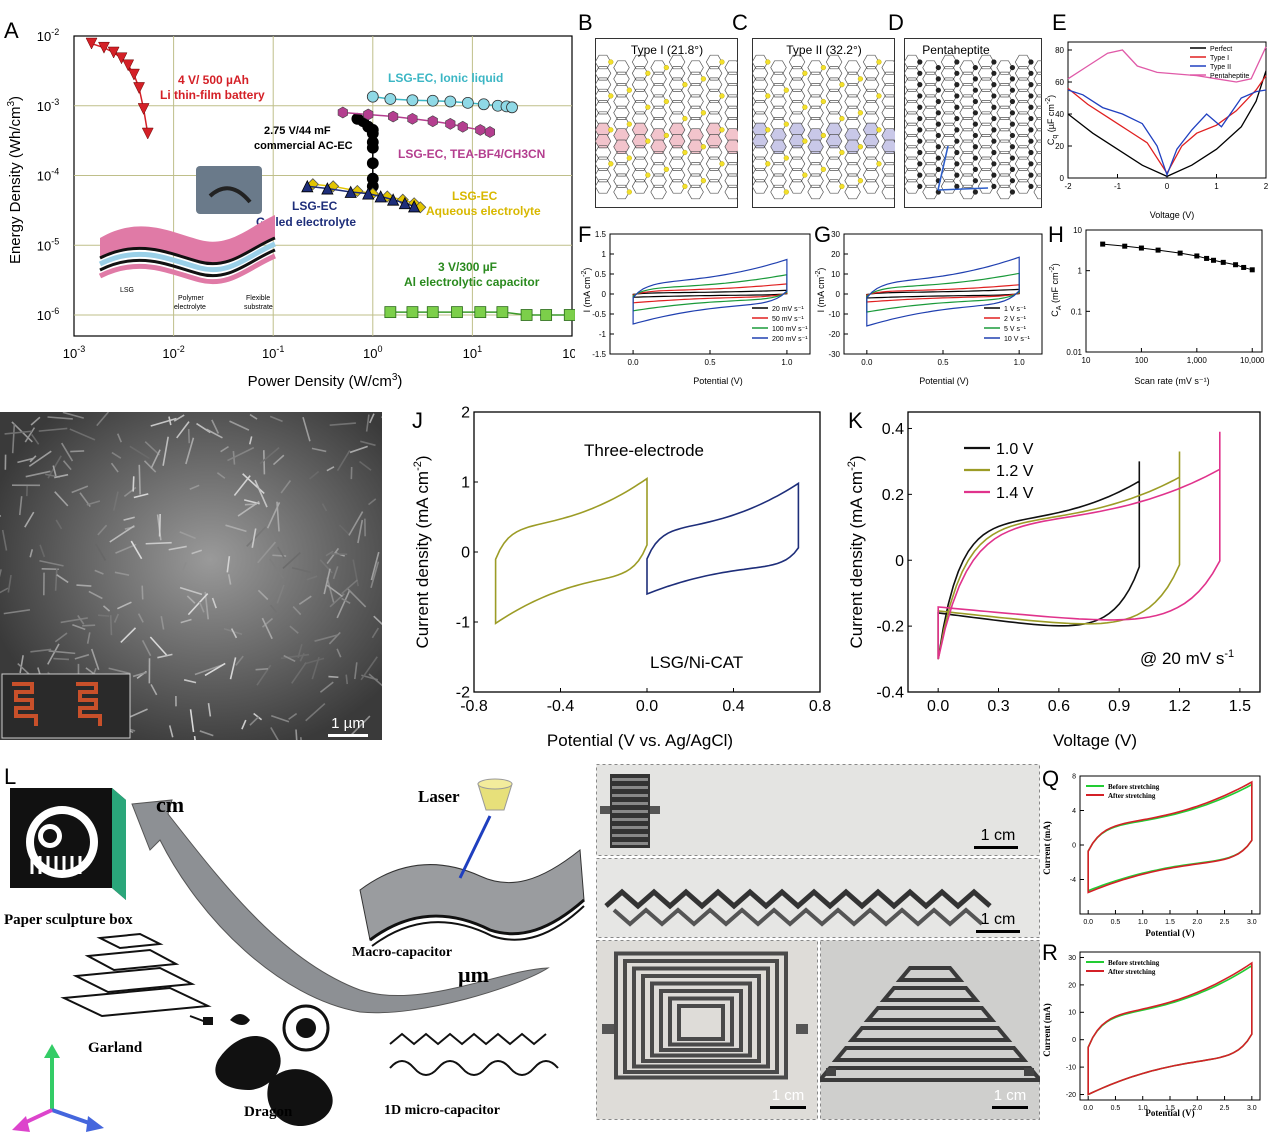 The image size is (1269, 1138). I want to click on panel-a-xtick-label: 10-2, so click(173, 352).